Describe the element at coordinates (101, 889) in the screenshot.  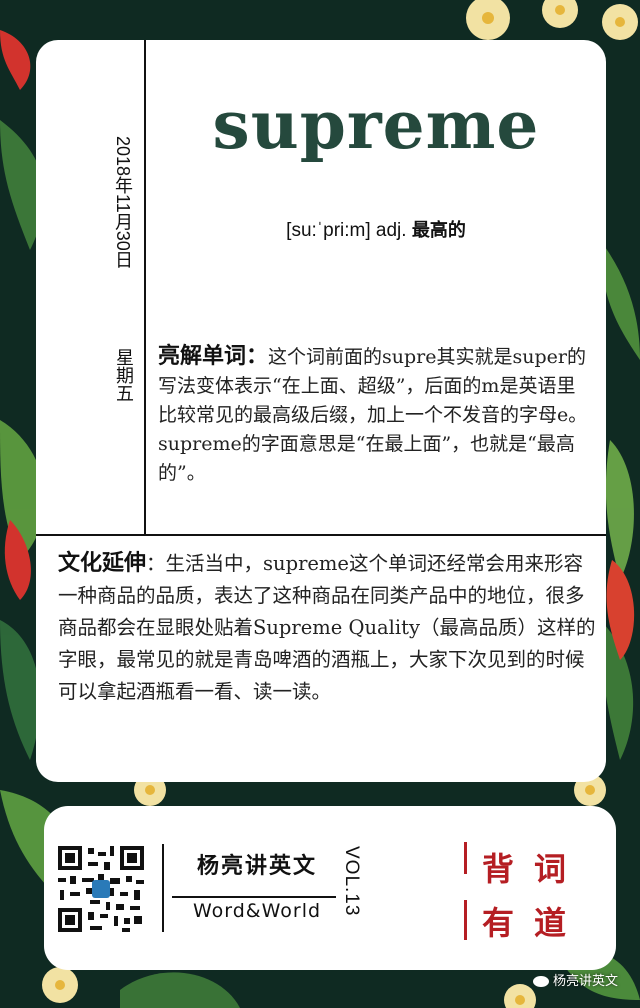
I see `qr-code` at that location.